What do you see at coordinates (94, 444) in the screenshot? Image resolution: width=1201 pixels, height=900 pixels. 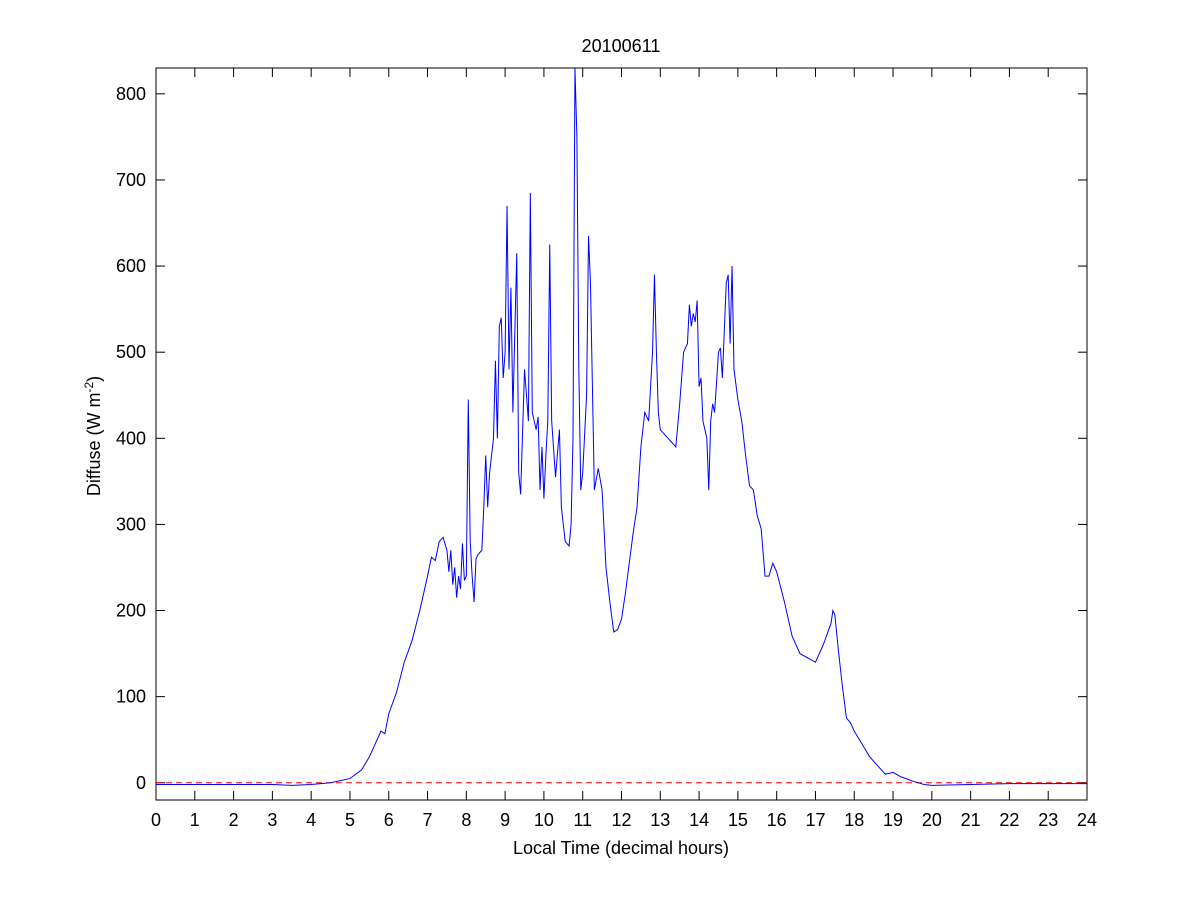 I see `y-label-text: Diffuse (W m` at bounding box center [94, 444].